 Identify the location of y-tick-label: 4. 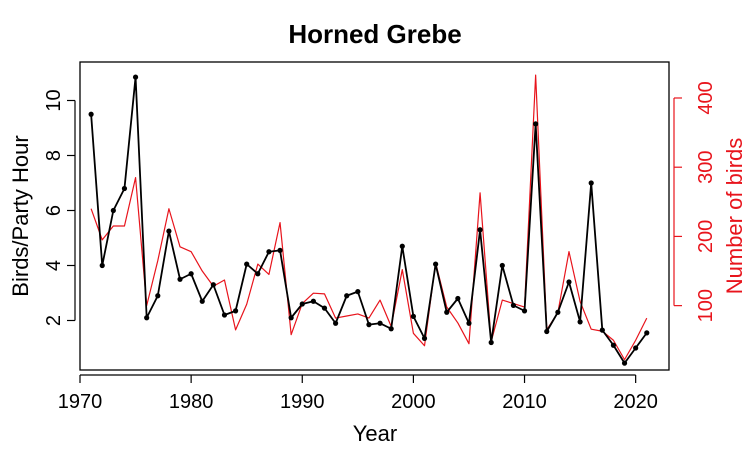
(54, 265).